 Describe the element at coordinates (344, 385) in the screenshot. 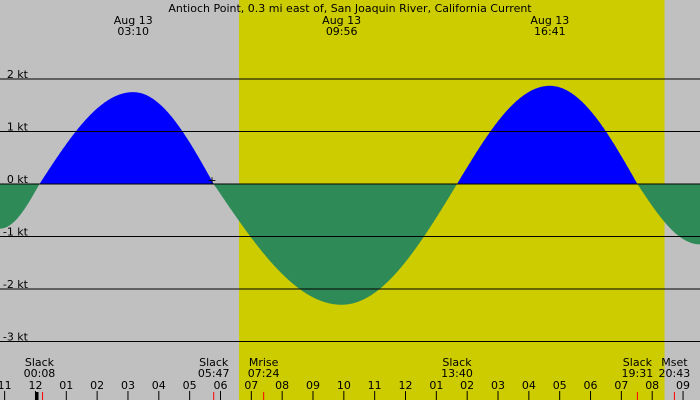

I see `x-tick-label: 10` at that location.